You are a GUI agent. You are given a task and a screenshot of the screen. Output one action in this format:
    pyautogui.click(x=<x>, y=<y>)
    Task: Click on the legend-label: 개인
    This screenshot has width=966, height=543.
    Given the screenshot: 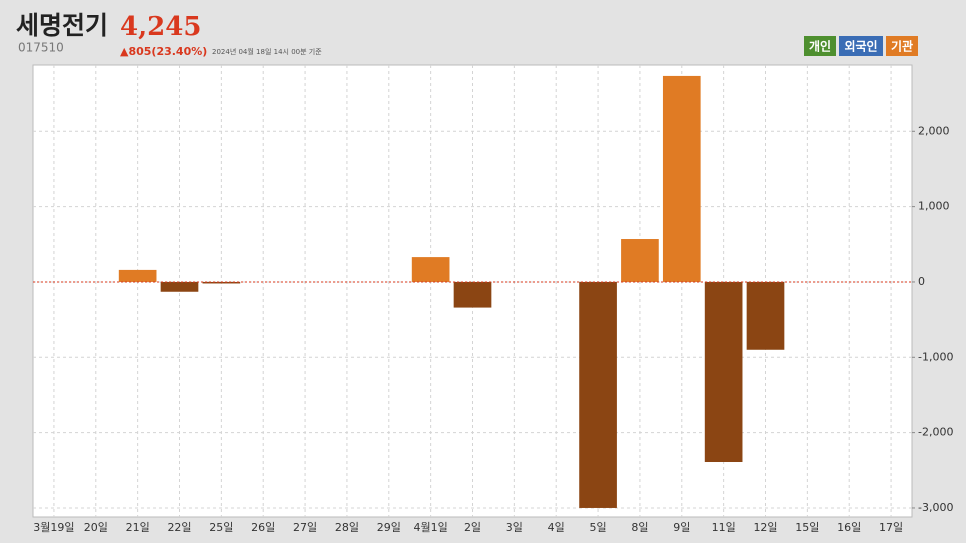 What is the action you would take?
    pyautogui.click(x=820, y=46)
    